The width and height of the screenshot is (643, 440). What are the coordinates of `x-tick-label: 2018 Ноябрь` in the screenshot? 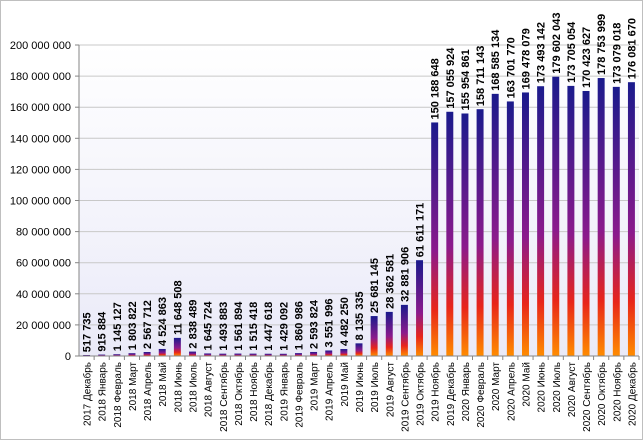 It's located at (254, 392).